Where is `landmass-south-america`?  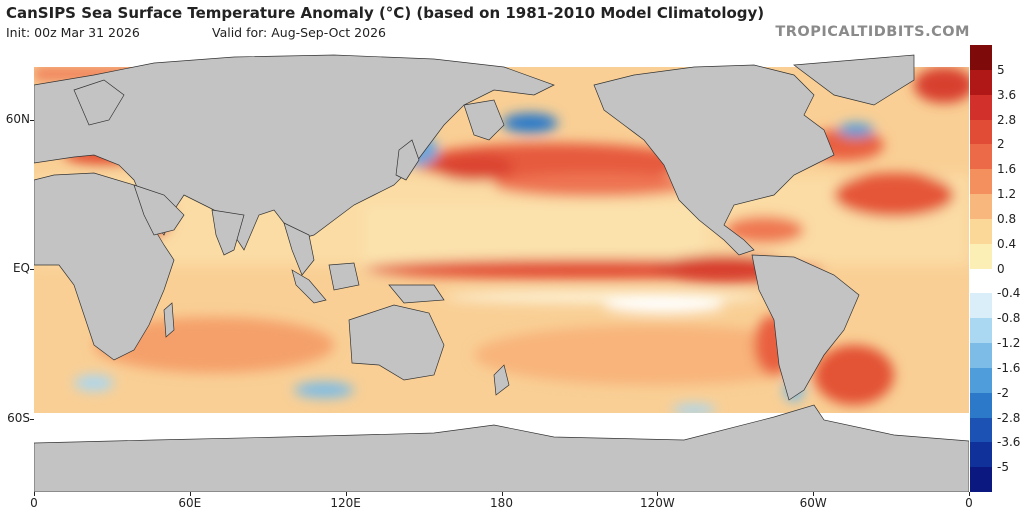 landmass-south-america is located at coordinates (805, 327).